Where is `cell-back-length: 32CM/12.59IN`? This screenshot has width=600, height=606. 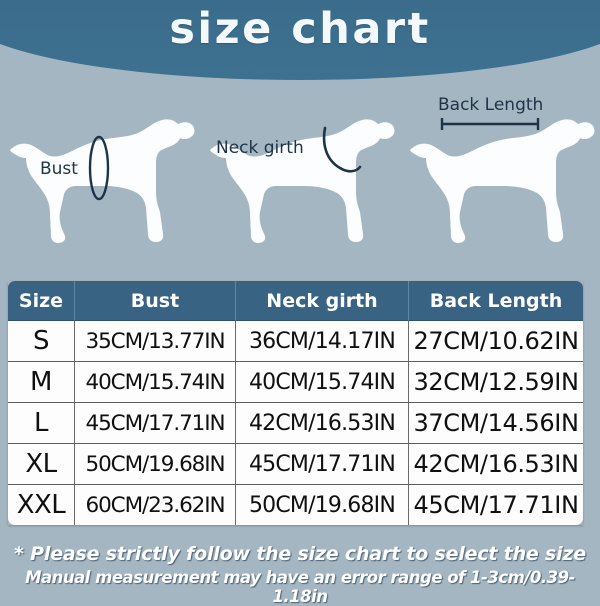 cell-back-length: 32CM/12.59IN is located at coordinates (496, 382).